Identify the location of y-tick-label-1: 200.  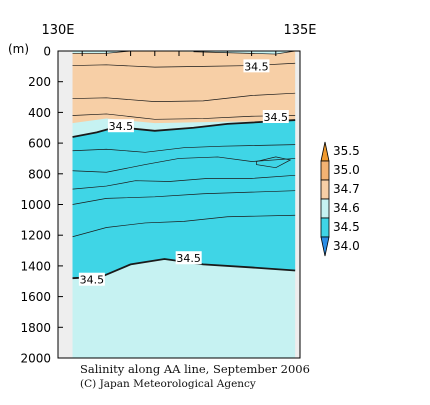
(39, 82).